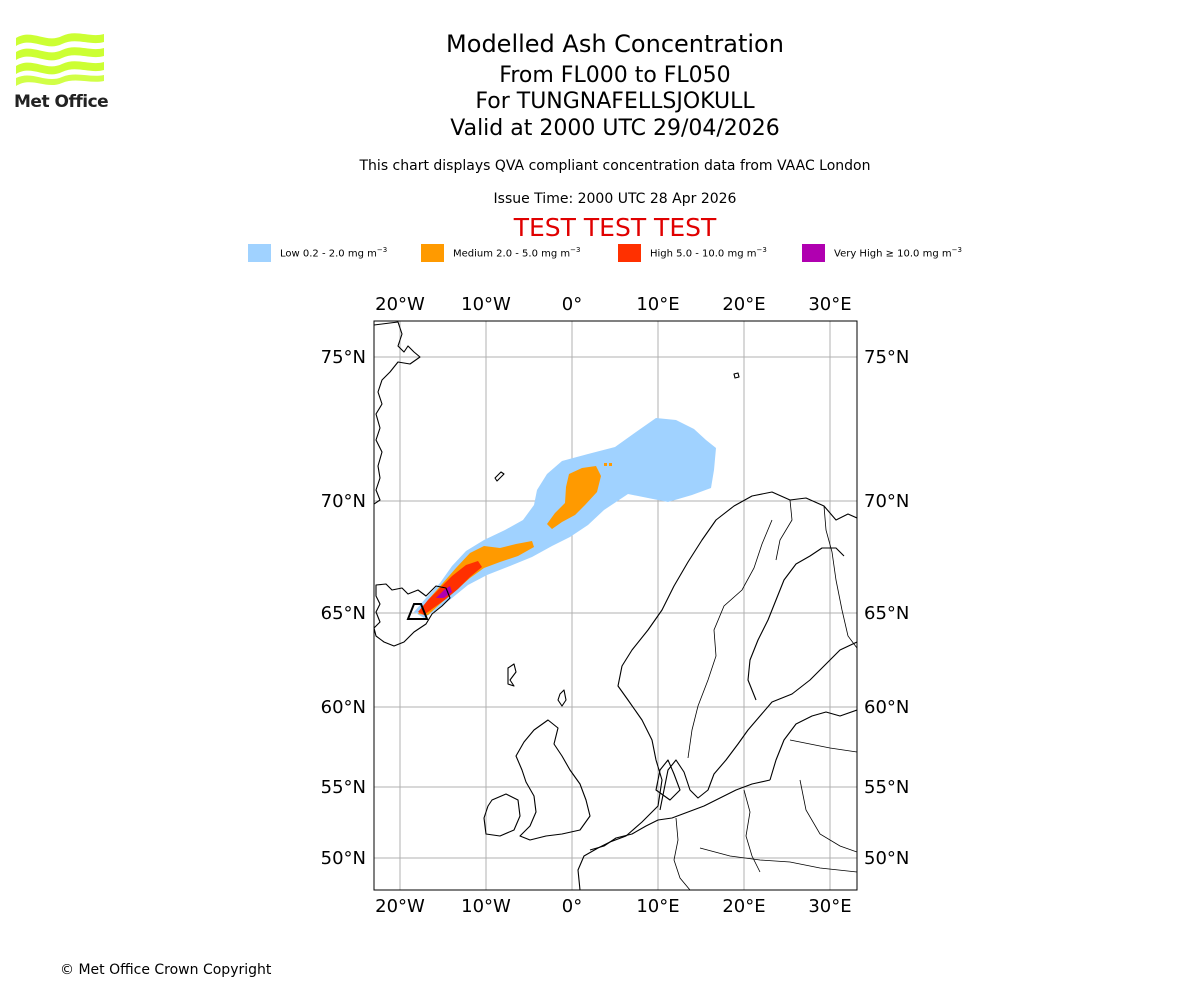 The height and width of the screenshot is (1000, 1200). Describe the element at coordinates (886, 787) in the screenshot. I see `lat-label-right: 55°N` at that location.